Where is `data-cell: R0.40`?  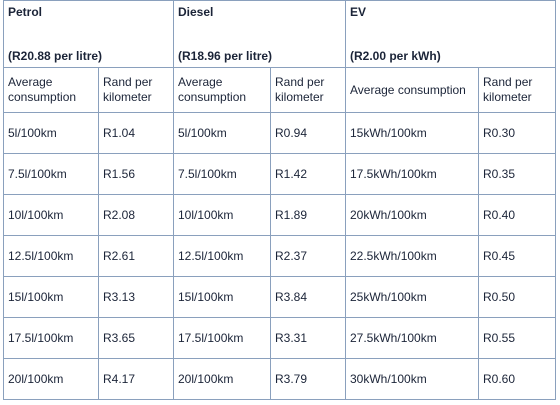
data-cell: R0.40 is located at coordinates (517, 215).